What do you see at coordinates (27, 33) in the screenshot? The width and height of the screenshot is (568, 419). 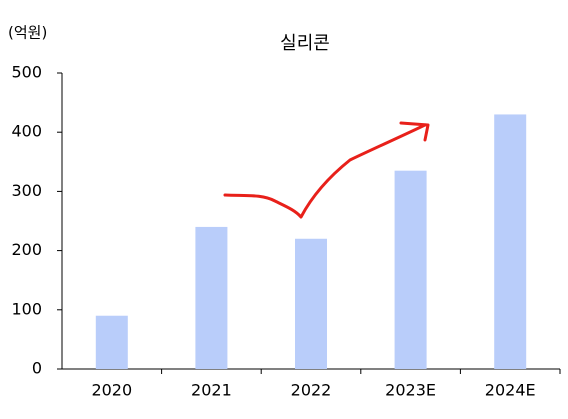 I see `y-axis-label: (억원)` at bounding box center [27, 33].